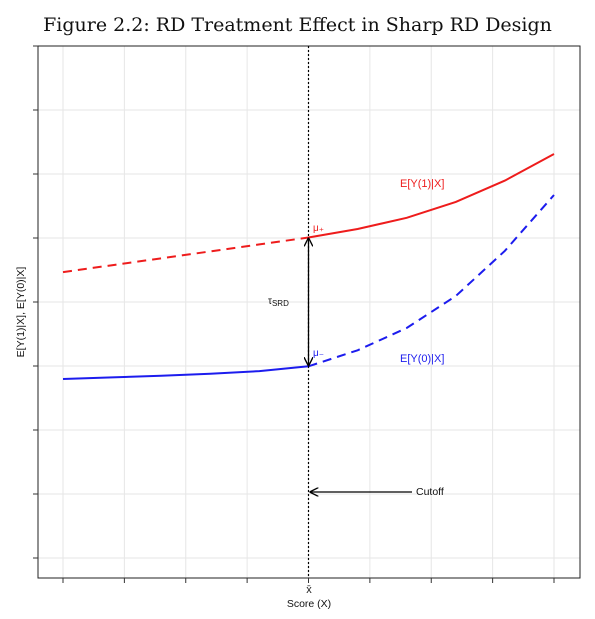 This screenshot has width=595, height=619. I want to click on mu-minus-label: μ₋, so click(318, 353).